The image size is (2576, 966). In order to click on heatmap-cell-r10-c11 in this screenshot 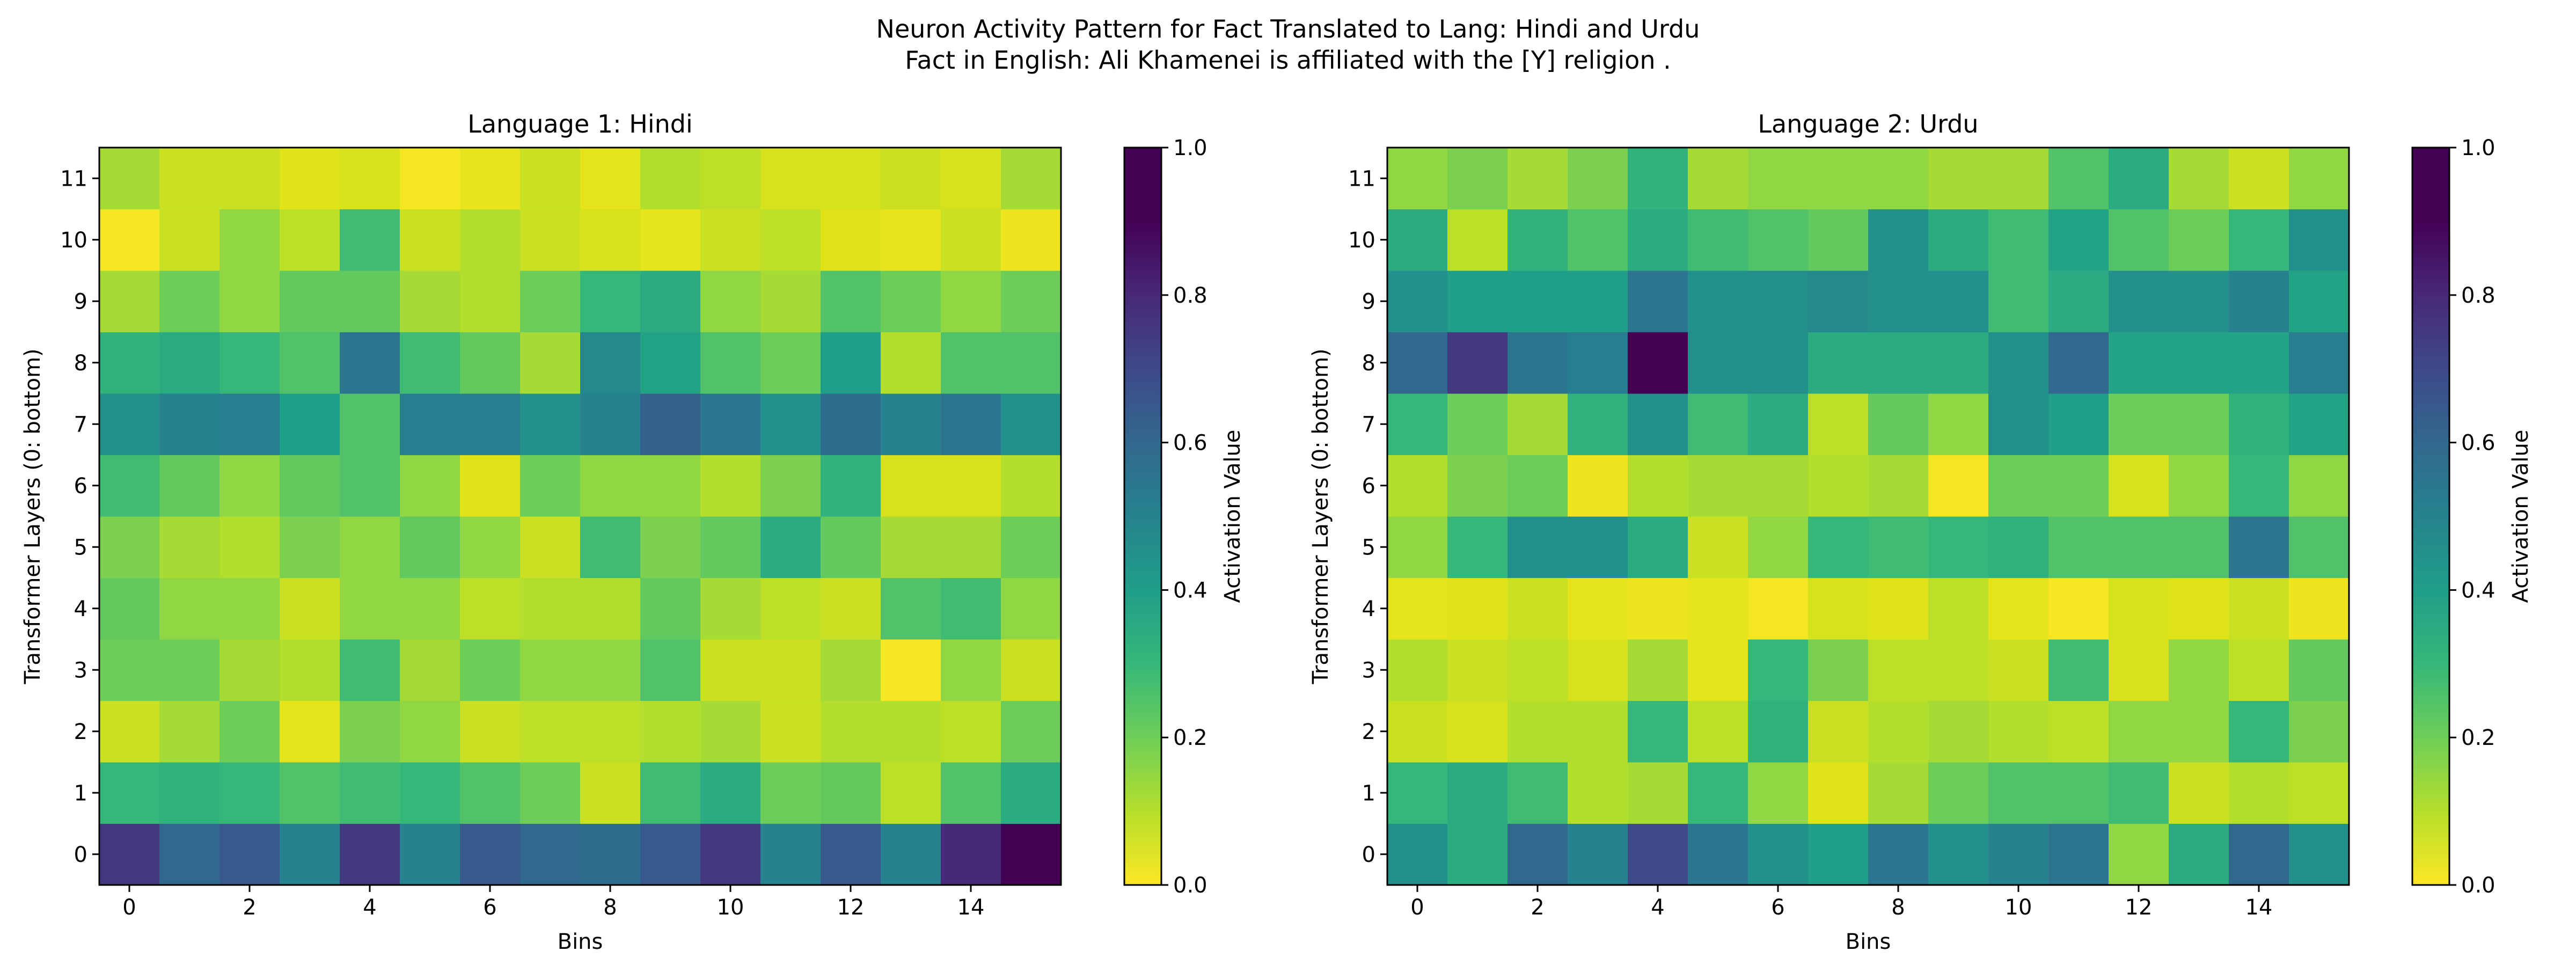, I will do `click(790, 240)`.